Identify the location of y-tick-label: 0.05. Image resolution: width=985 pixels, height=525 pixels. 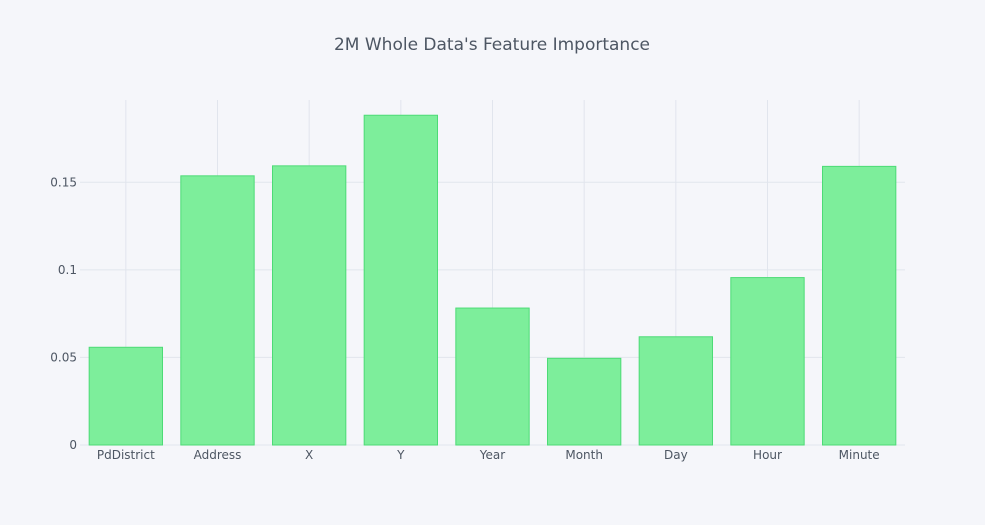
(63, 357).